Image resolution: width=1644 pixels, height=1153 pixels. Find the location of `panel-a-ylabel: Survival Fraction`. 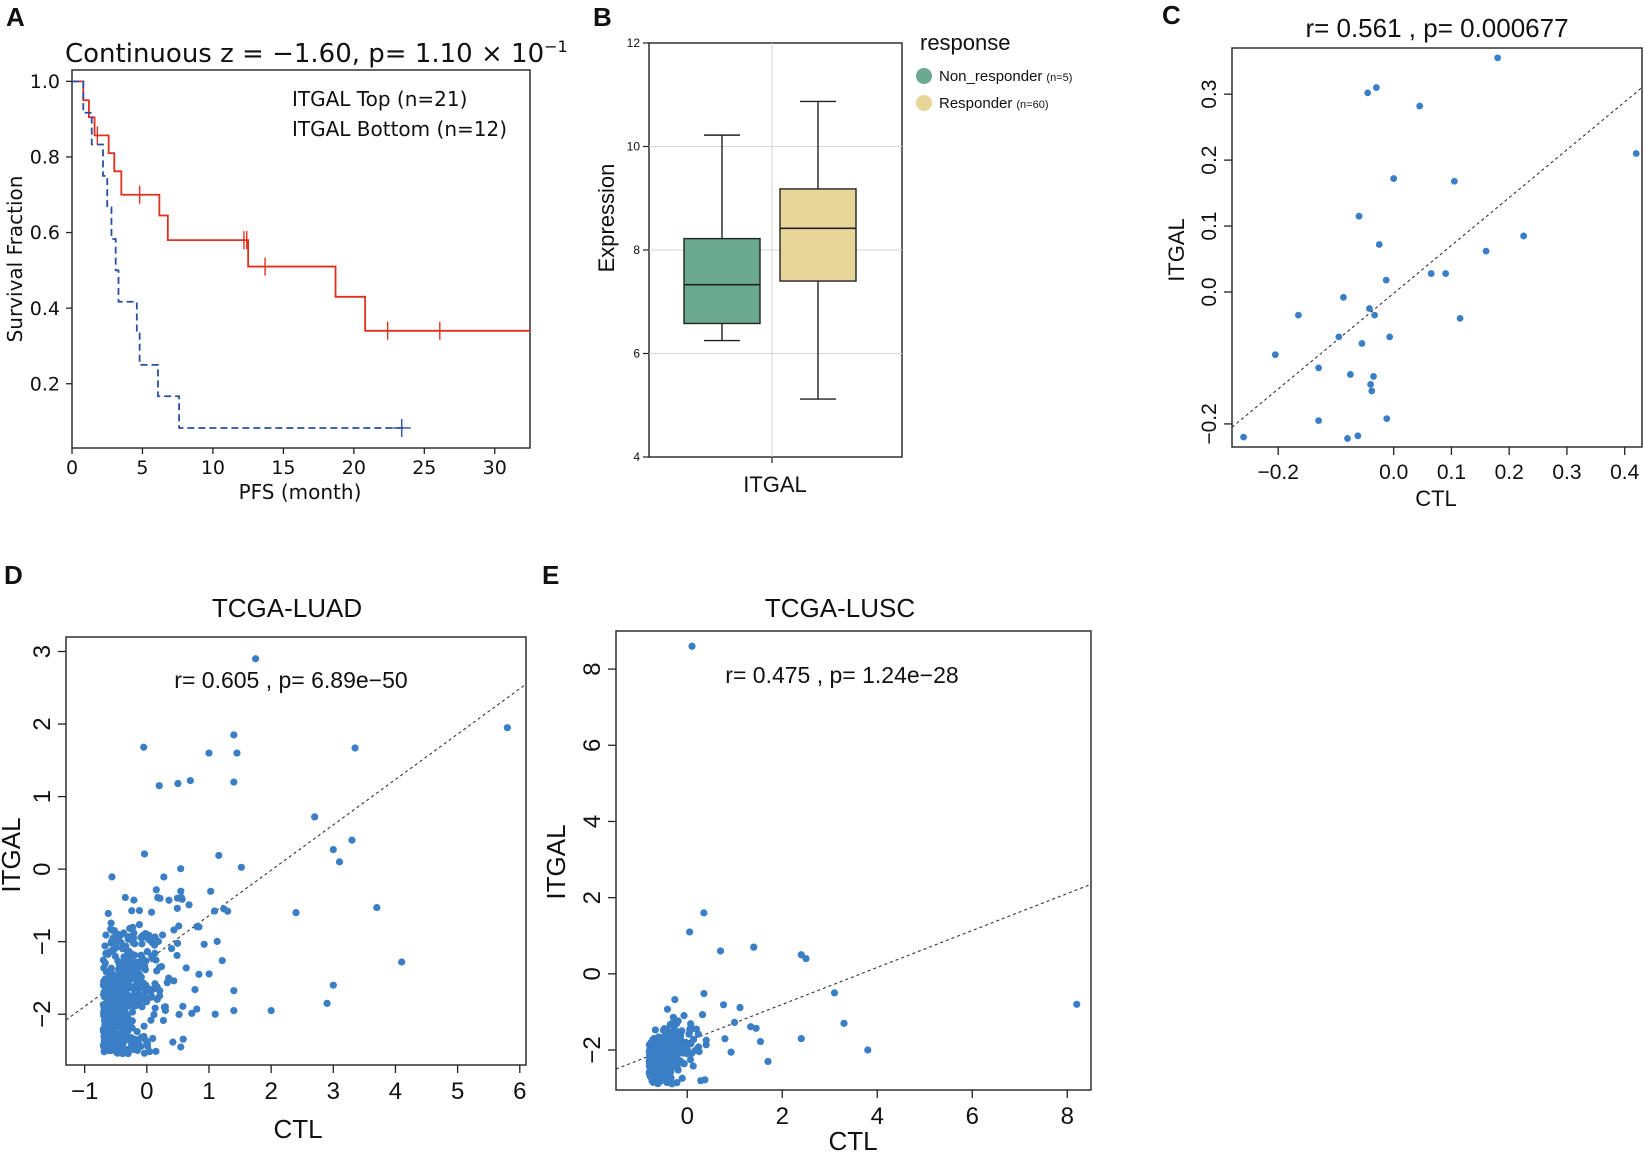

panel-a-ylabel: Survival Fraction is located at coordinates (15, 259).